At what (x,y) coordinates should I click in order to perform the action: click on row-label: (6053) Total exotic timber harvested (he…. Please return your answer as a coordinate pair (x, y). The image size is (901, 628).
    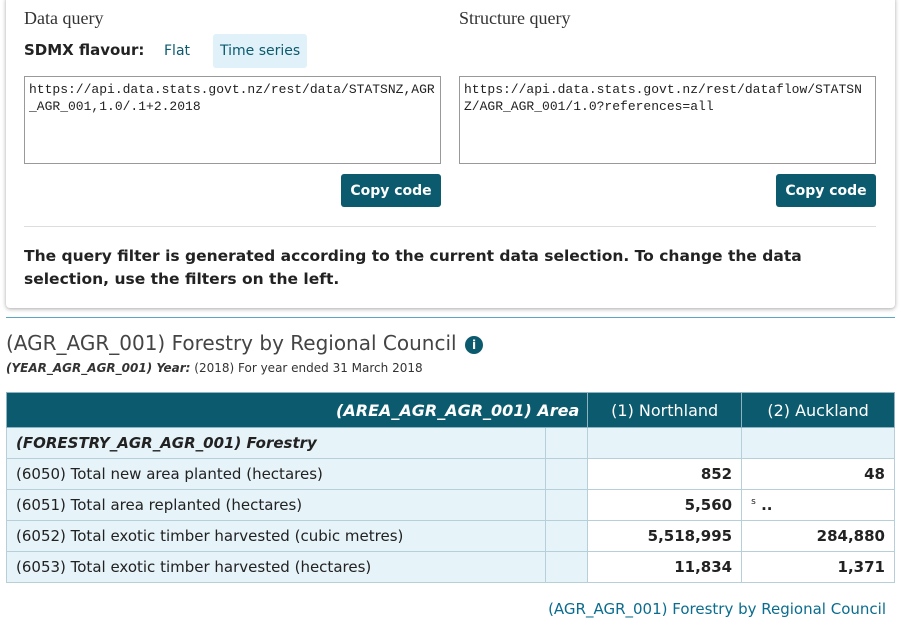
    Looking at the image, I should click on (276, 567).